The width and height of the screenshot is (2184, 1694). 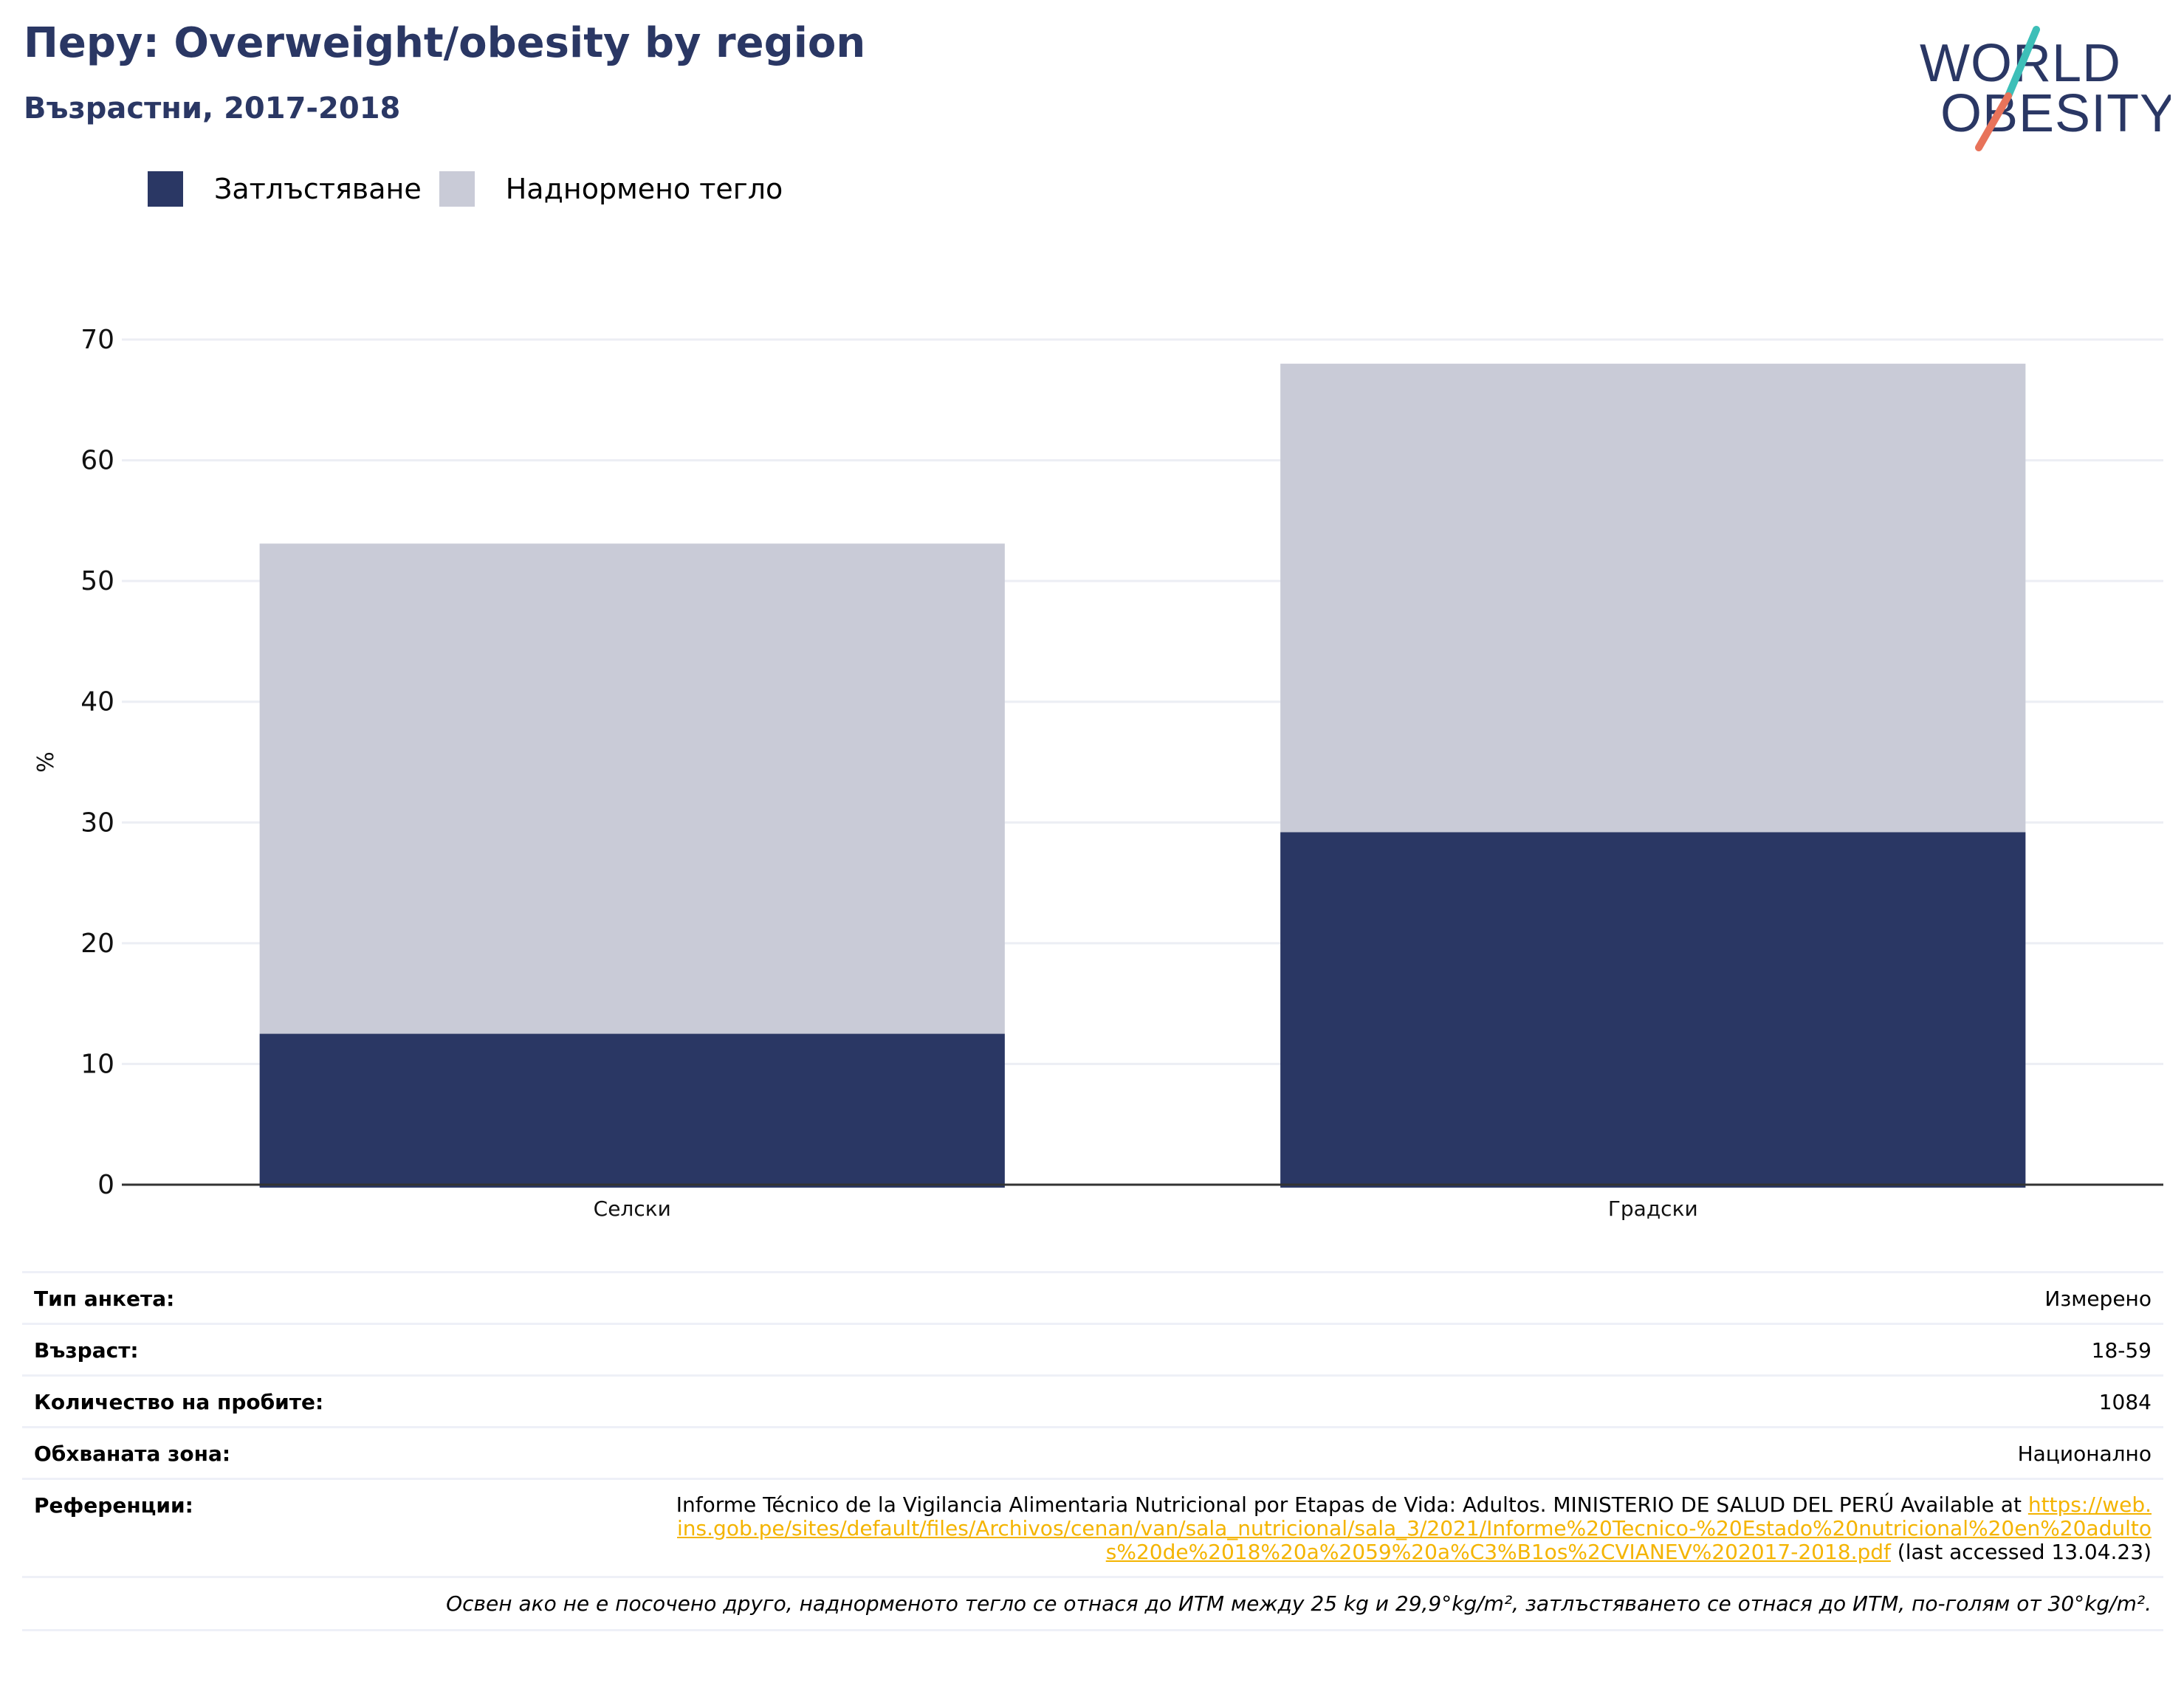 I want to click on logo-line2: OBESITY, so click(x=2055, y=113).